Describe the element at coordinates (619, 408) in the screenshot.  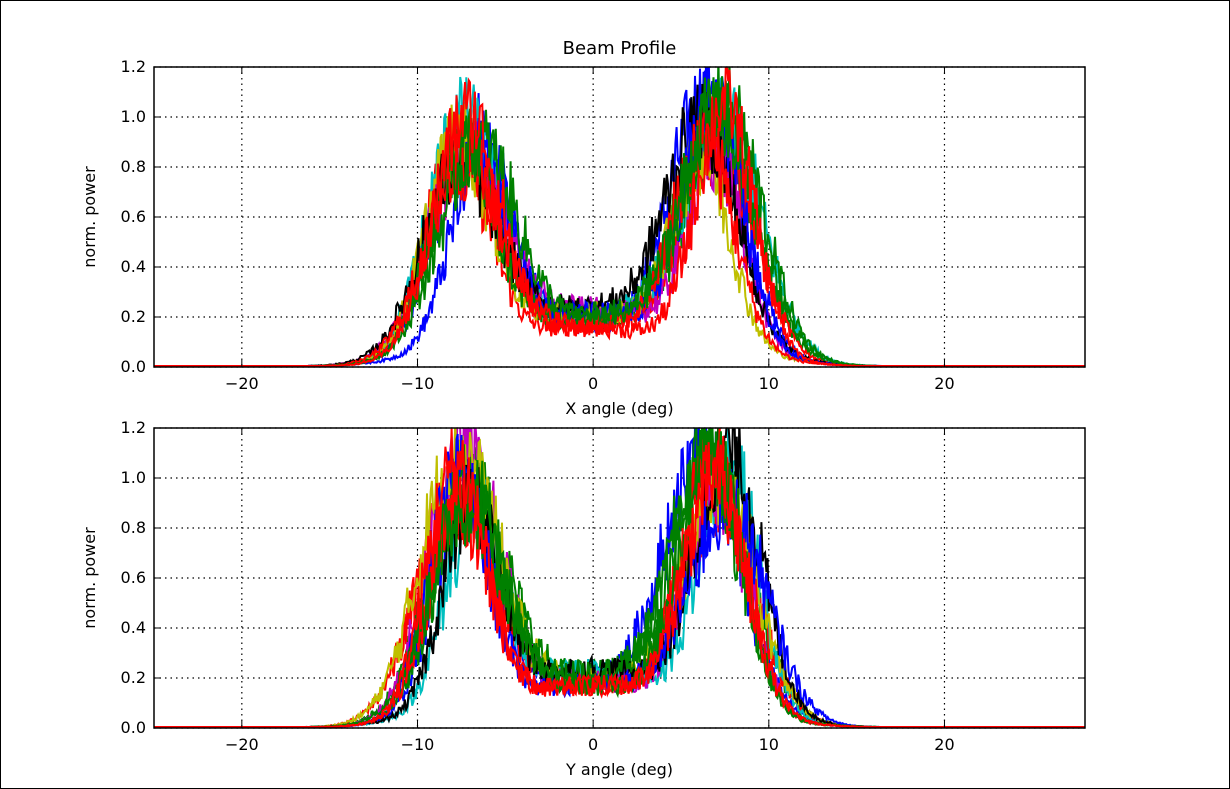
I see `x-axis-label: X angle (deg)` at that location.